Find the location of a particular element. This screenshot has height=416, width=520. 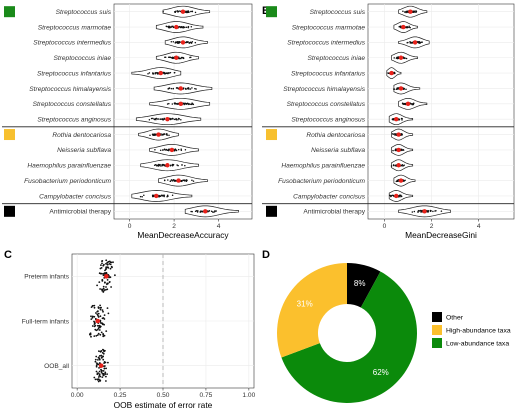

legend-label: High-abundance taxa is located at coordinates (478, 331).